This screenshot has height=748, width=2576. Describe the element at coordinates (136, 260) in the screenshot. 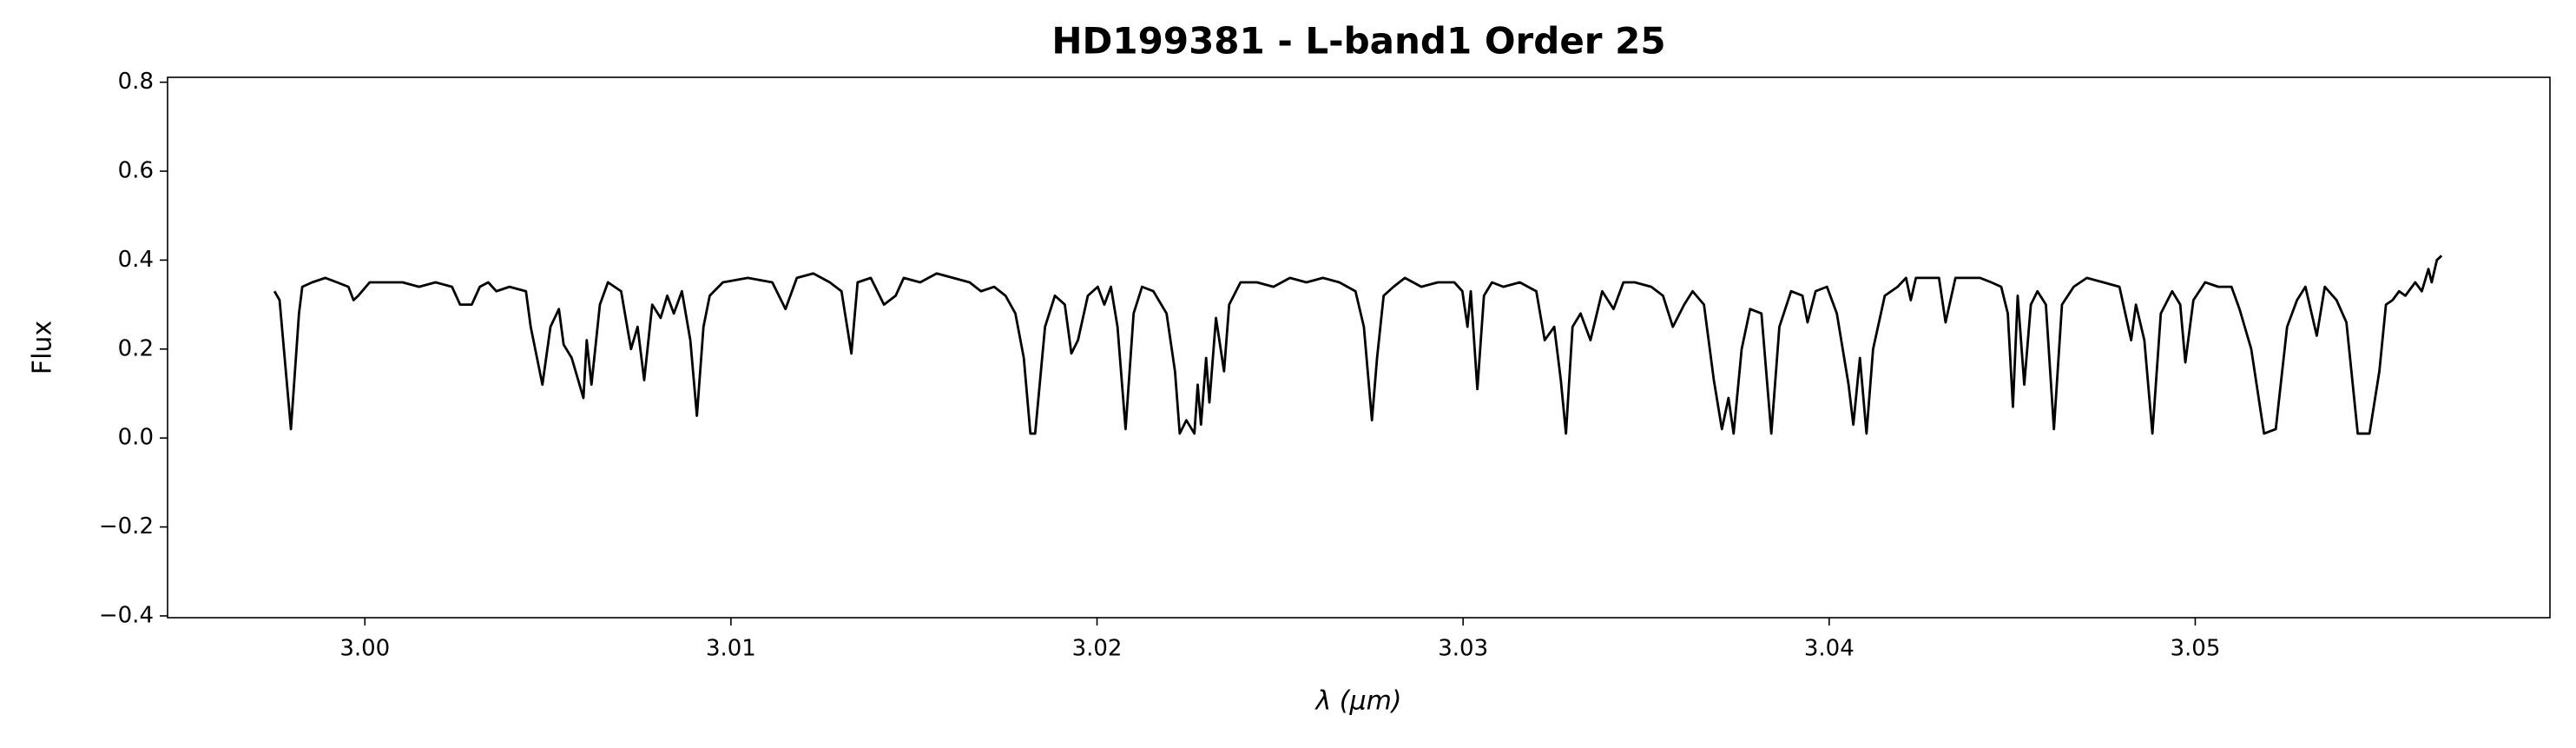

I see `y-tick-label: 0.4` at that location.